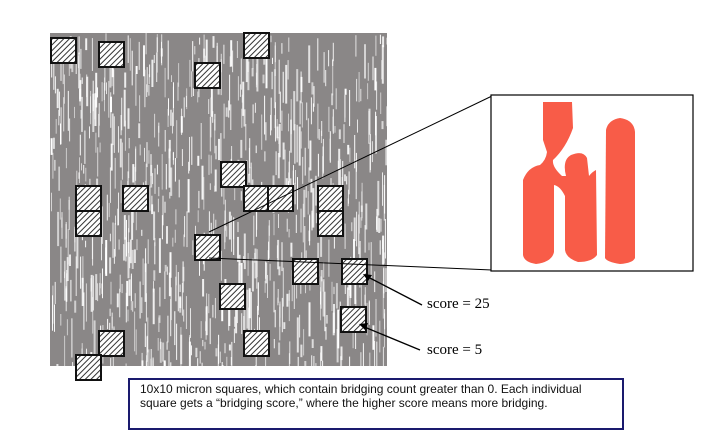 This screenshot has width=724, height=440. What do you see at coordinates (454, 350) in the screenshot?
I see `score-label-5: score = 5` at bounding box center [454, 350].